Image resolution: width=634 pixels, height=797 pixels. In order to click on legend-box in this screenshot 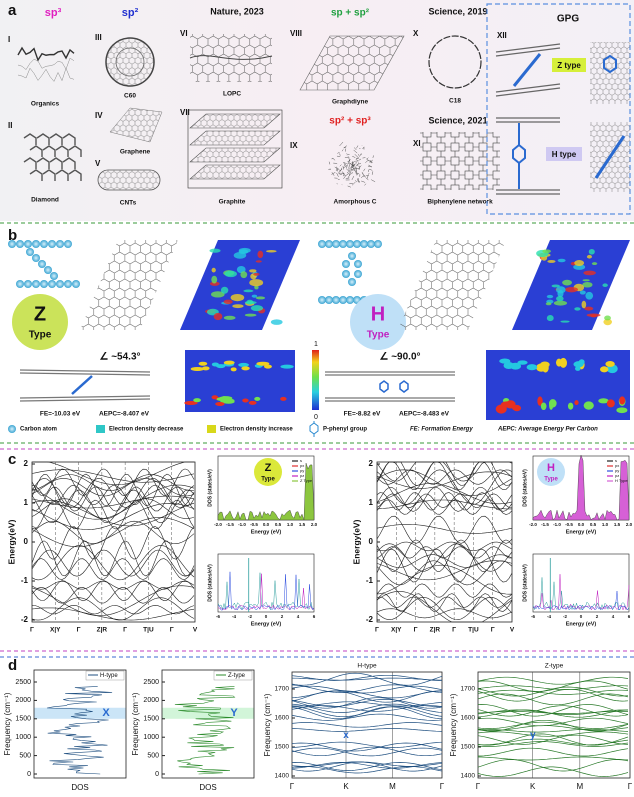, I will do `click(105, 675)`.